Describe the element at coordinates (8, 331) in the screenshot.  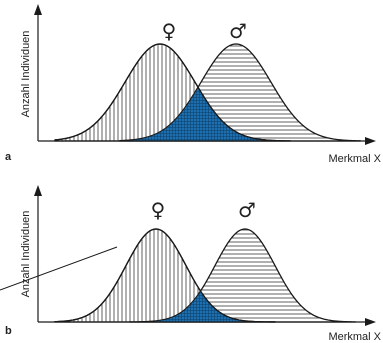
I see `panel-letter: b` at that location.